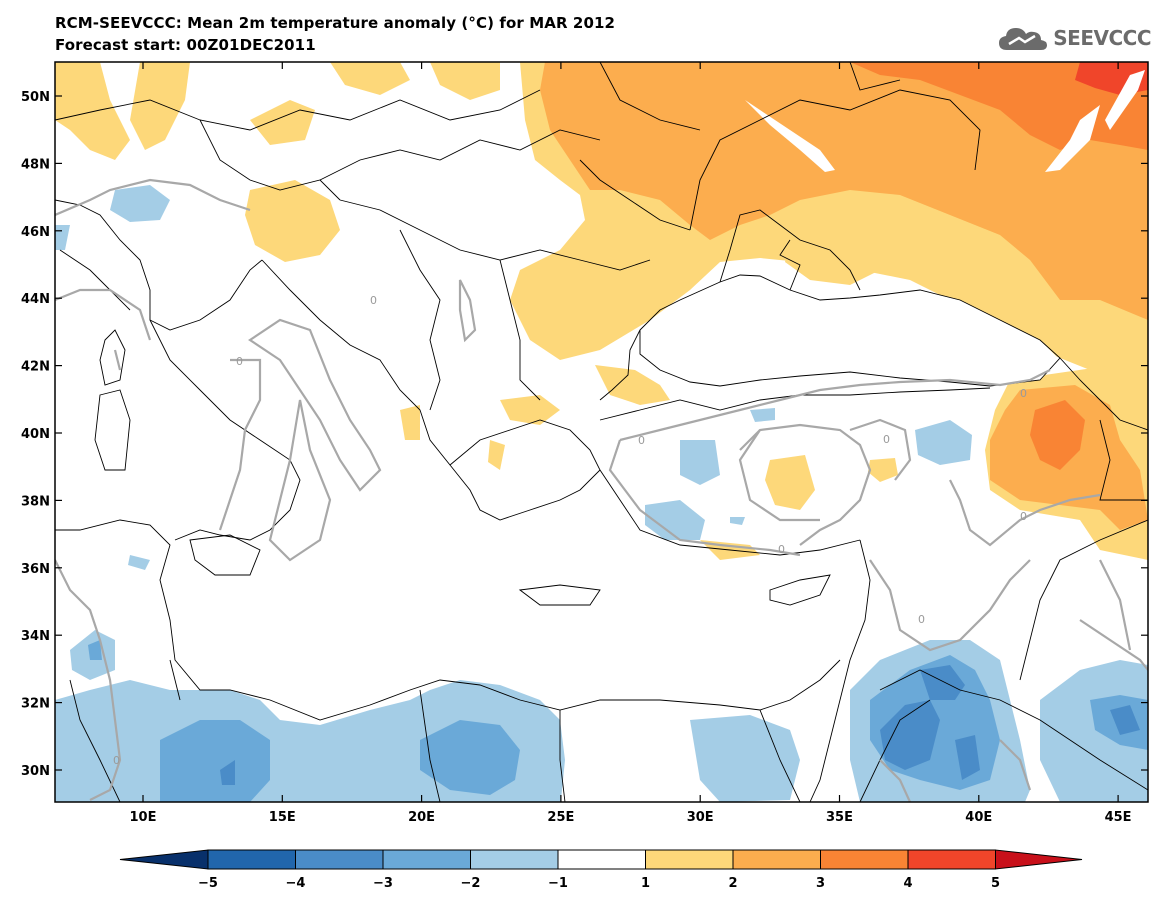  Describe the element at coordinates (1102, 38) in the screenshot. I see `logo-text: SEEVCCC` at that location.